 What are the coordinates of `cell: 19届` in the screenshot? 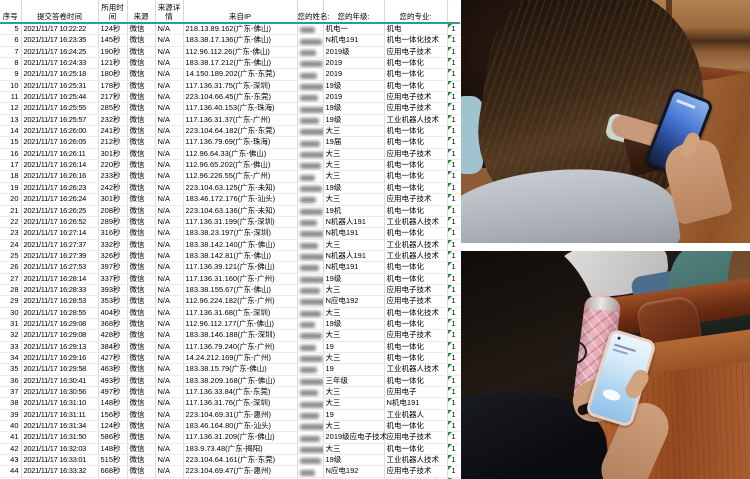 It's located at (354, 142).